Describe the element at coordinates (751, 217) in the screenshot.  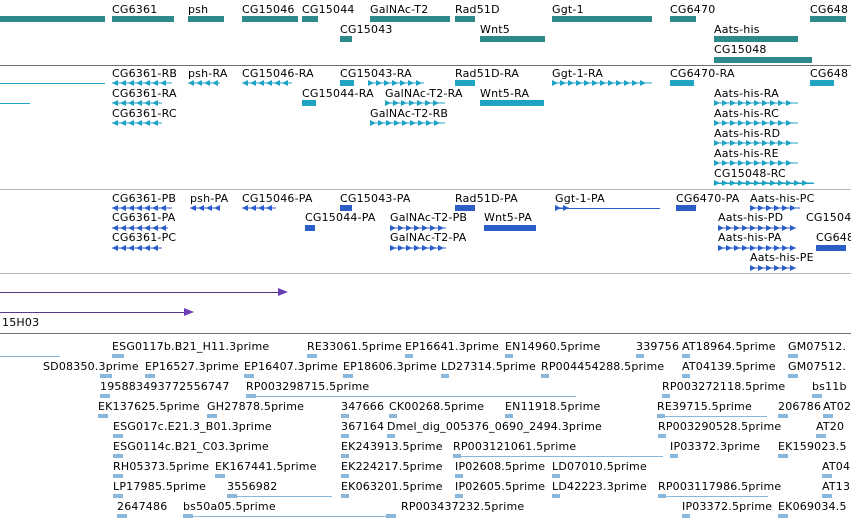
I see `protein-label: Aats-his-PD` at that location.